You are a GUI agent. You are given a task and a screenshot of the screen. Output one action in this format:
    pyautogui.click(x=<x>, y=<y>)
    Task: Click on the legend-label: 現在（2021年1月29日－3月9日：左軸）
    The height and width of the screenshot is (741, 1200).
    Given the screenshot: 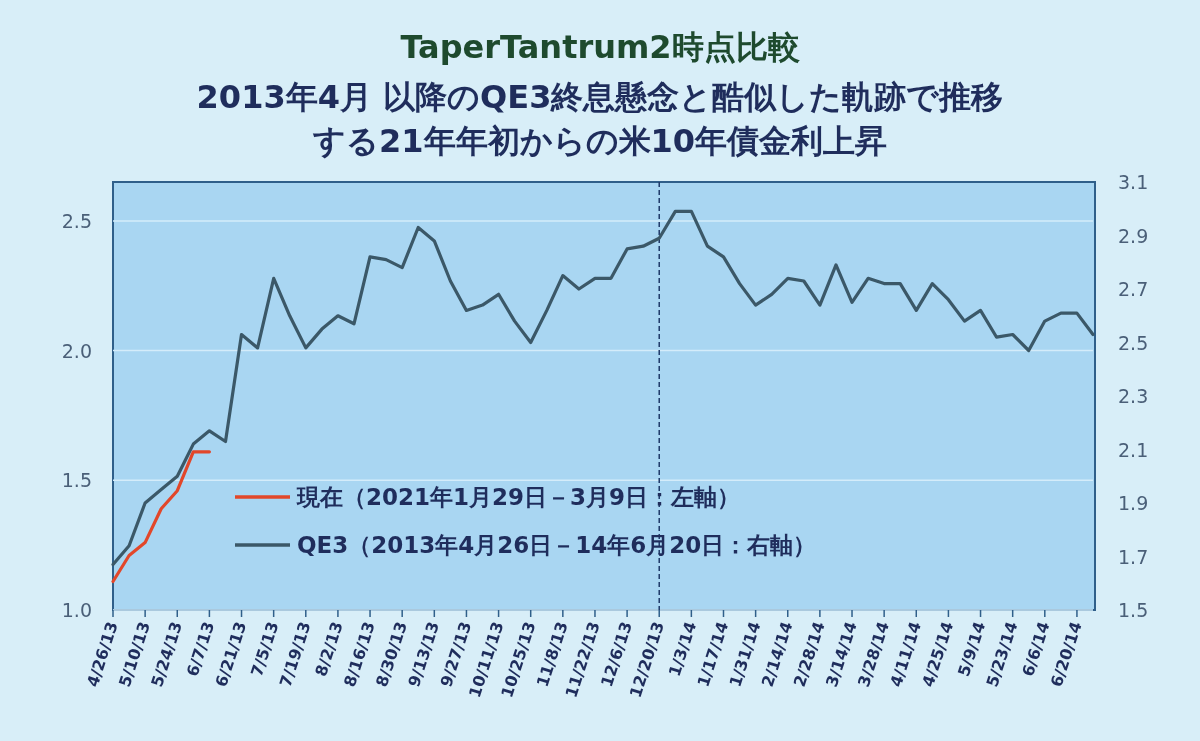 What is the action you would take?
    pyautogui.click(x=518, y=497)
    